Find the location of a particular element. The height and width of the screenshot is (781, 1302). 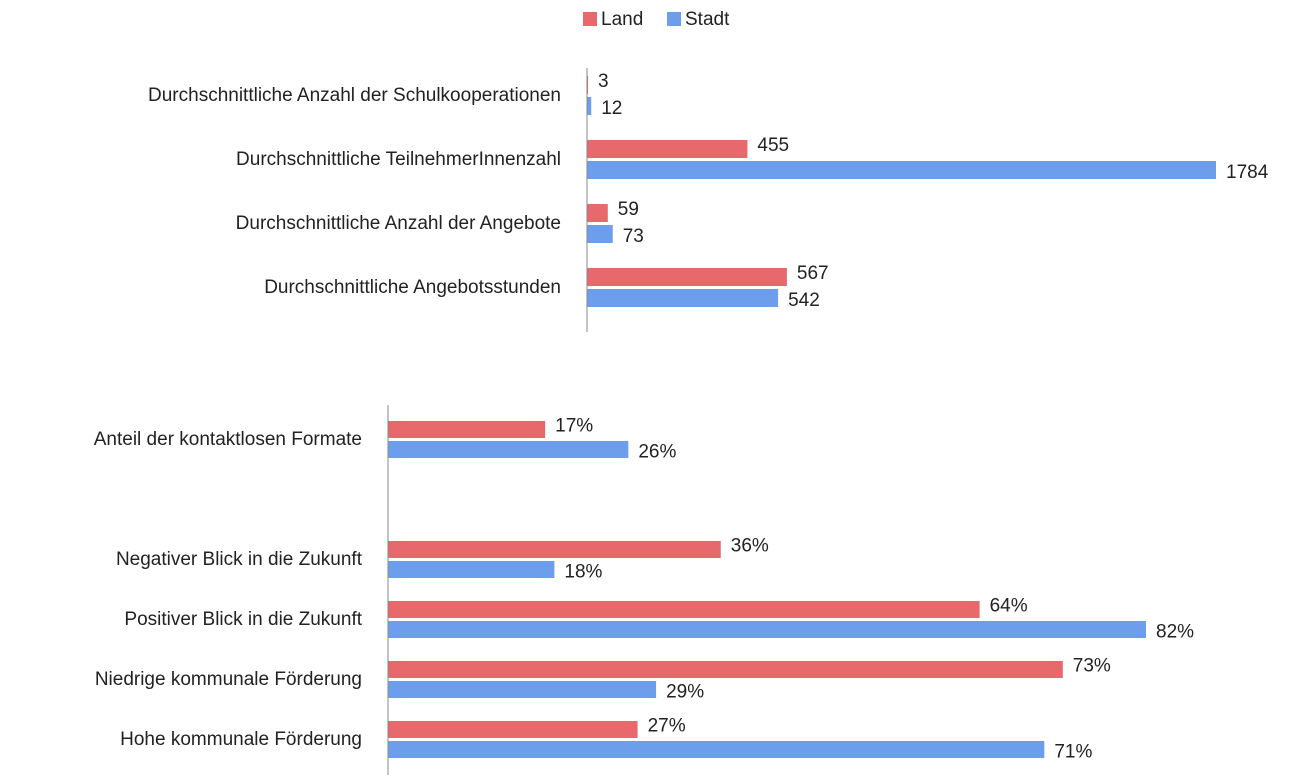

category-label: Durchschnittliche Anzahl der Angebote is located at coordinates (398, 223).